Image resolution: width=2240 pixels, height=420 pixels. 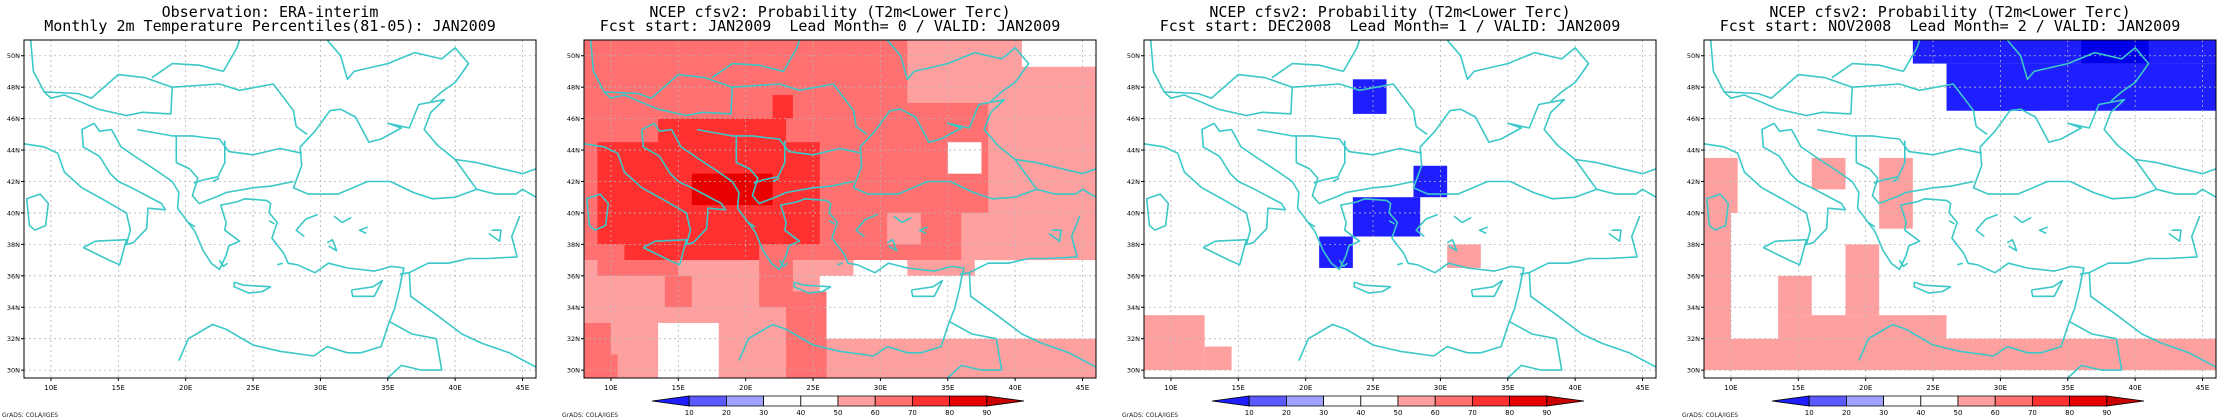 I want to click on lon-tick-label: 10E, so click(x=610, y=388).